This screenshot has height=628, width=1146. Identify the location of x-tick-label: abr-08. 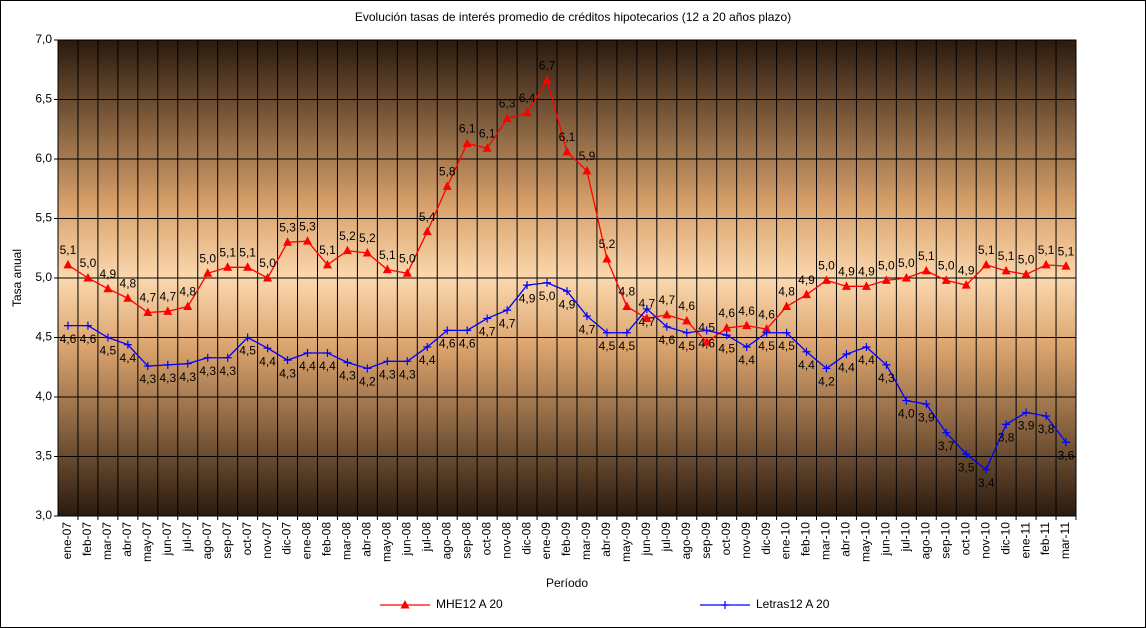
(367, 539).